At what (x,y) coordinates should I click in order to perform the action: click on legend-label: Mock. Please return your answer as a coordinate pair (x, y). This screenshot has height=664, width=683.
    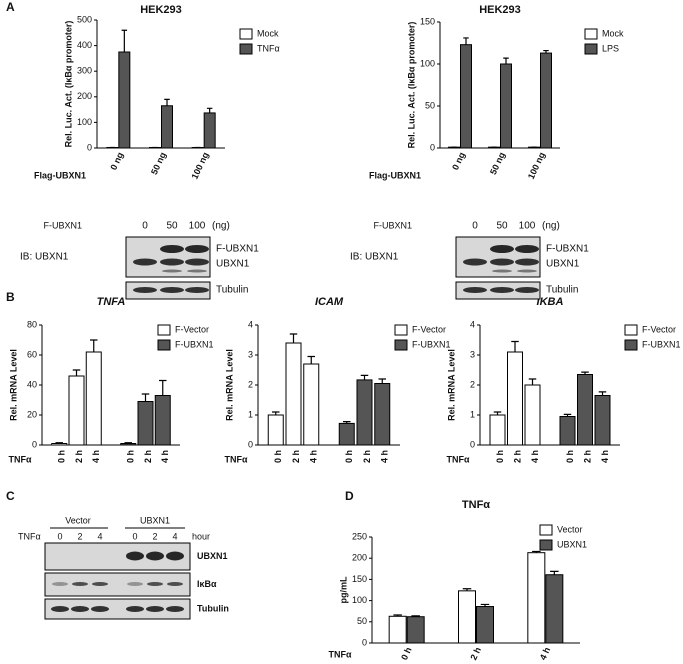
    Looking at the image, I should click on (613, 33).